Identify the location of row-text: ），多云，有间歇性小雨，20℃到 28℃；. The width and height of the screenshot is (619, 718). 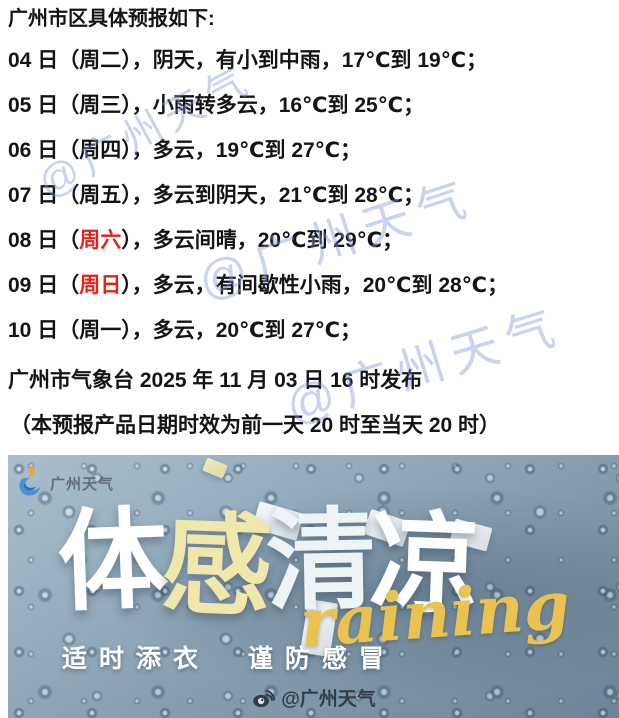
(315, 285).